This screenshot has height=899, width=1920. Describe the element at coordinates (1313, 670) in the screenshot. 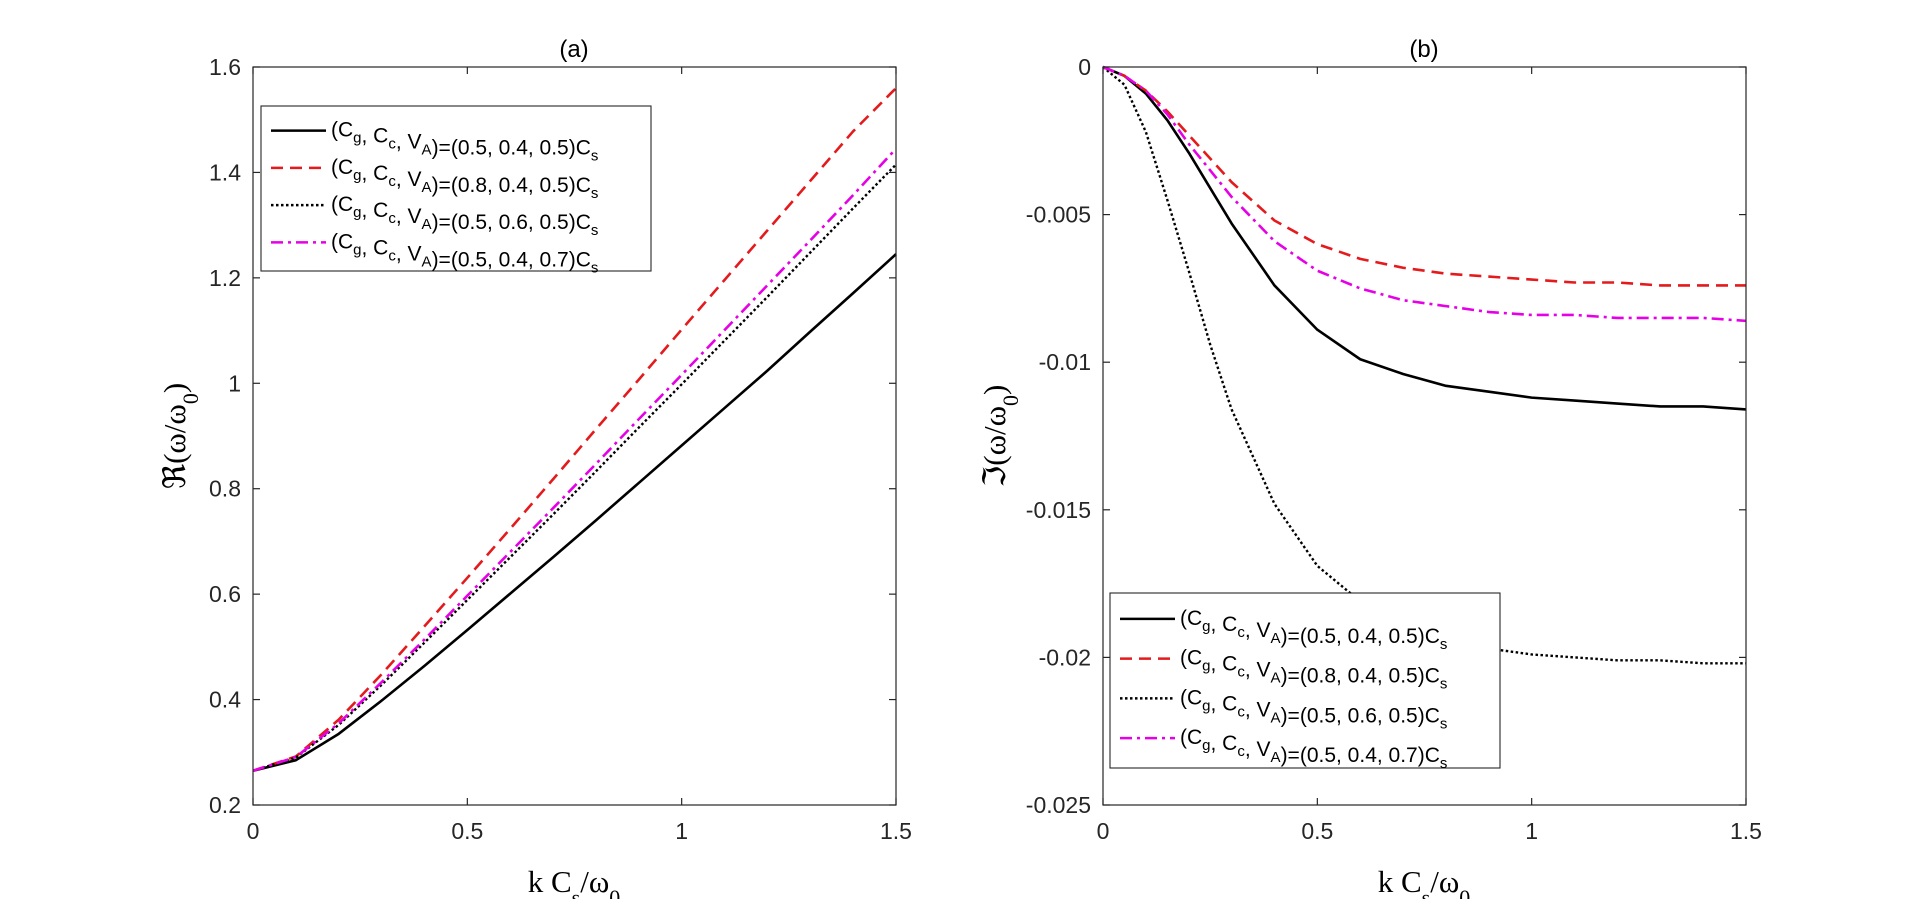

I see `panel-b-legend-entry-2: (Cg, Cc, VA)=(0.8, 0.4, 0.5)Cs` at that location.